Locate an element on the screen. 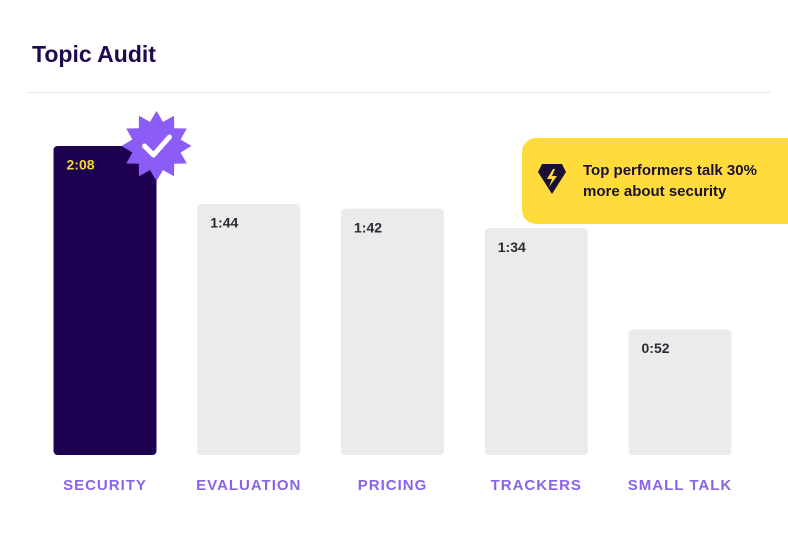 The image size is (788, 534). badge is located at coordinates (156, 146).